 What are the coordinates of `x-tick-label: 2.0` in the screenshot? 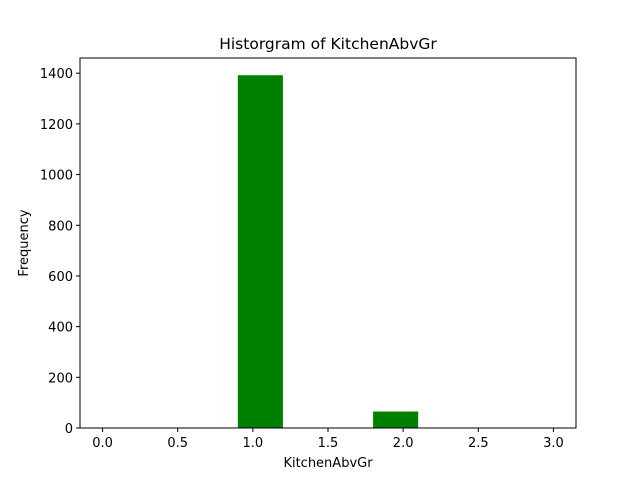 It's located at (403, 443).